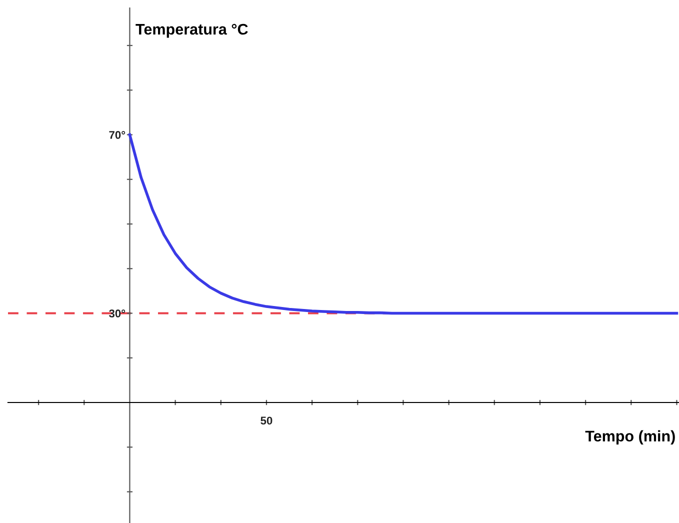 The image size is (679, 523). Describe the element at coordinates (266, 420) in the screenshot. I see `x-tick-label: 50` at that location.